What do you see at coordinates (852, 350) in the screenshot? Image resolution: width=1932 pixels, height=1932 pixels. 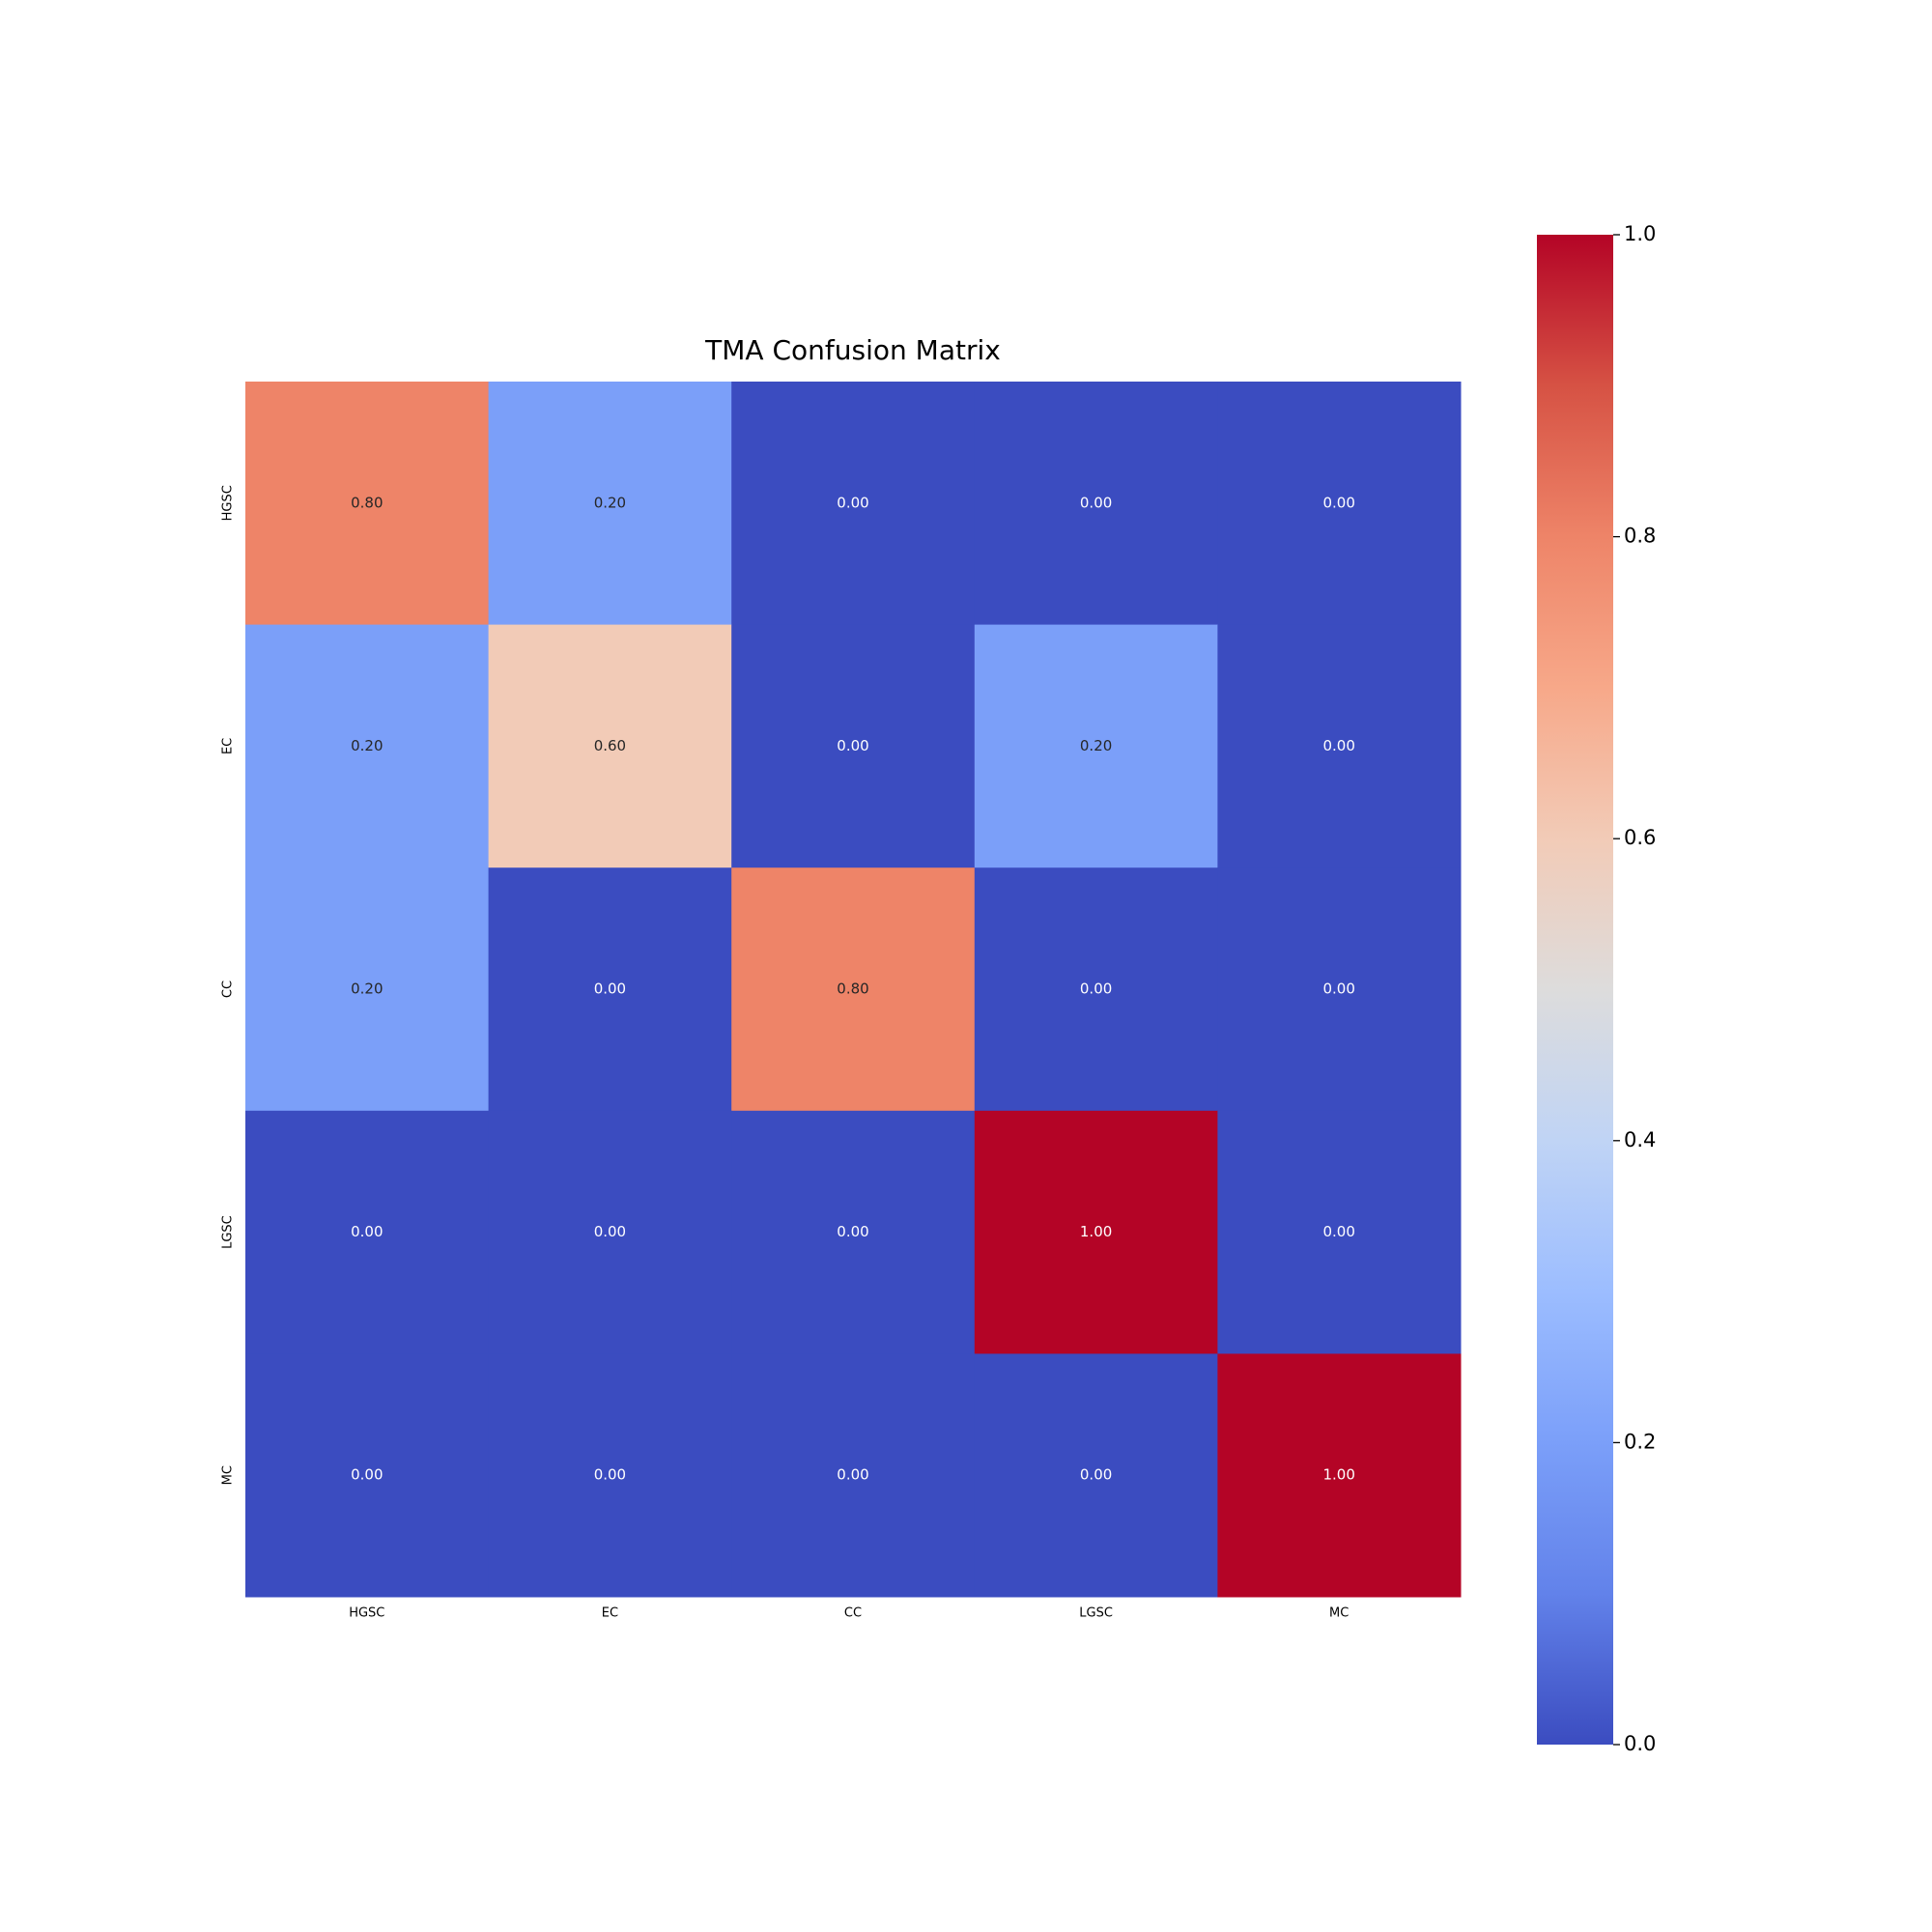 I see `chart-title: TMA Confusion Matrix` at bounding box center [852, 350].